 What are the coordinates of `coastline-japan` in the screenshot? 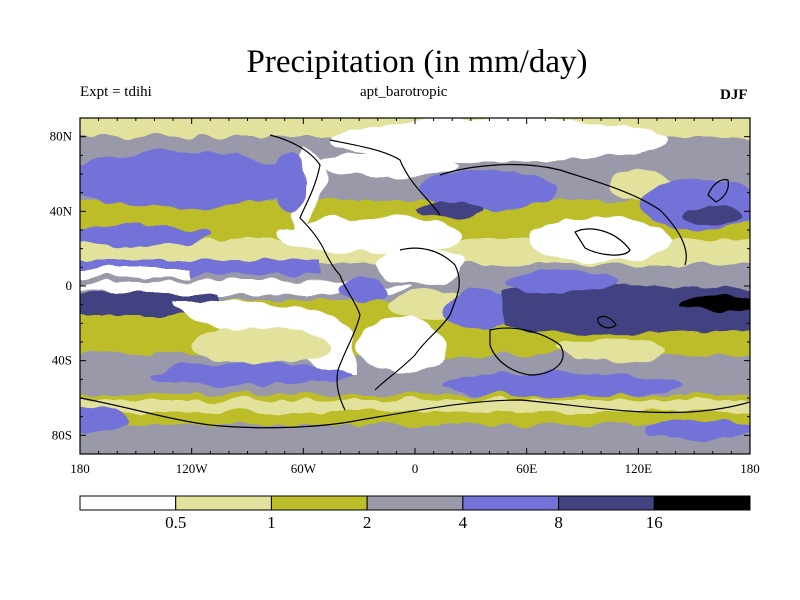 It's located at (718, 191).